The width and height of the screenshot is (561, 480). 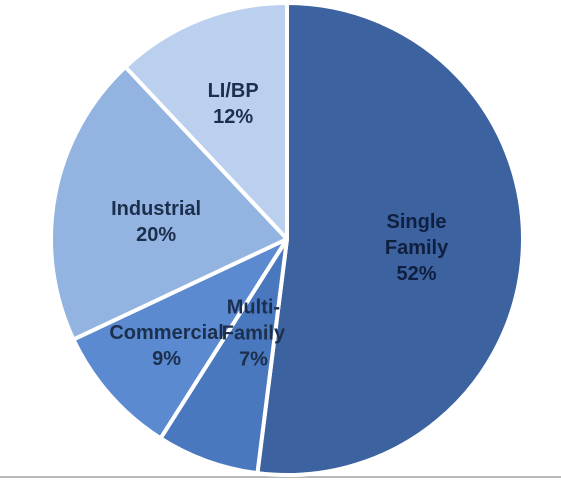 What do you see at coordinates (253, 359) in the screenshot?
I see `slice-label-line: 7%` at bounding box center [253, 359].